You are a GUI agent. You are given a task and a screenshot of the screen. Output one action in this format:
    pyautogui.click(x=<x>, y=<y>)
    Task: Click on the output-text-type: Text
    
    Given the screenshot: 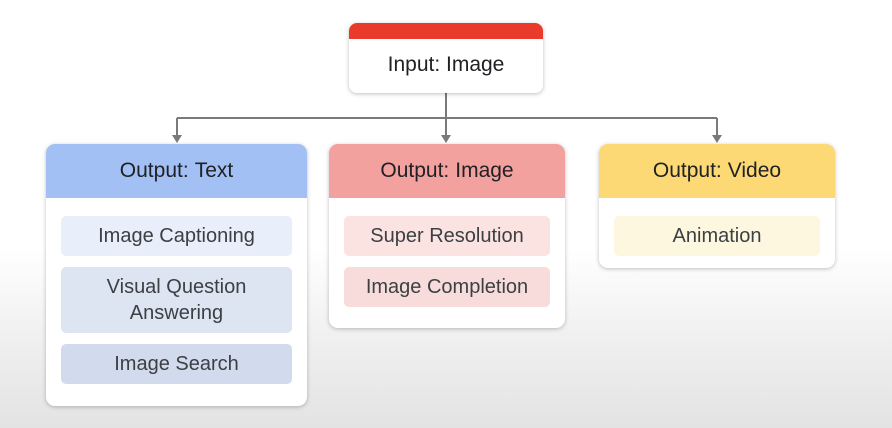 What is the action you would take?
    pyautogui.click(x=214, y=170)
    